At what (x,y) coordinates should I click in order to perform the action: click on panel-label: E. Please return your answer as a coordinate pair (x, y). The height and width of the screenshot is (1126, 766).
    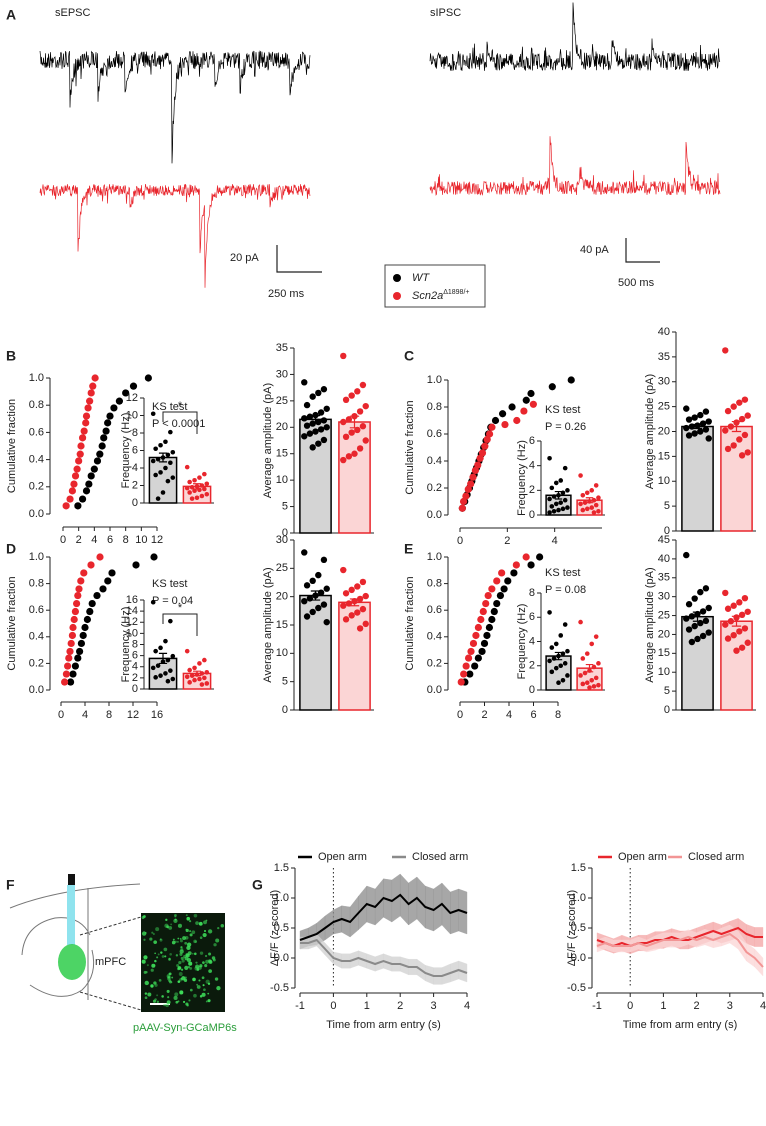
    Looking at the image, I should click on (408, 549).